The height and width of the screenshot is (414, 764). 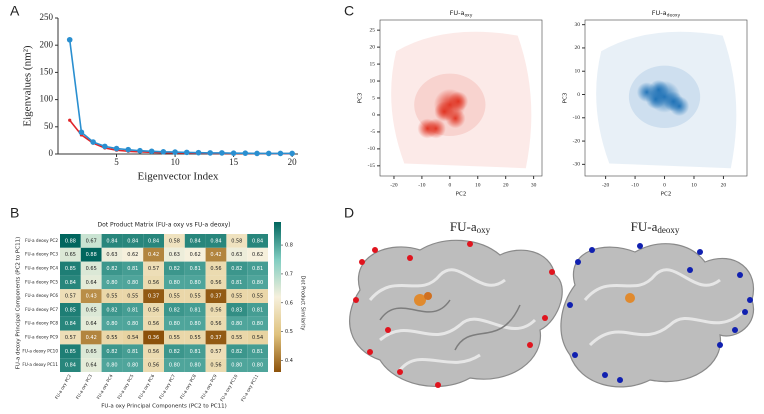 I want to click on x-tick-label: -10, so click(x=635, y=185).